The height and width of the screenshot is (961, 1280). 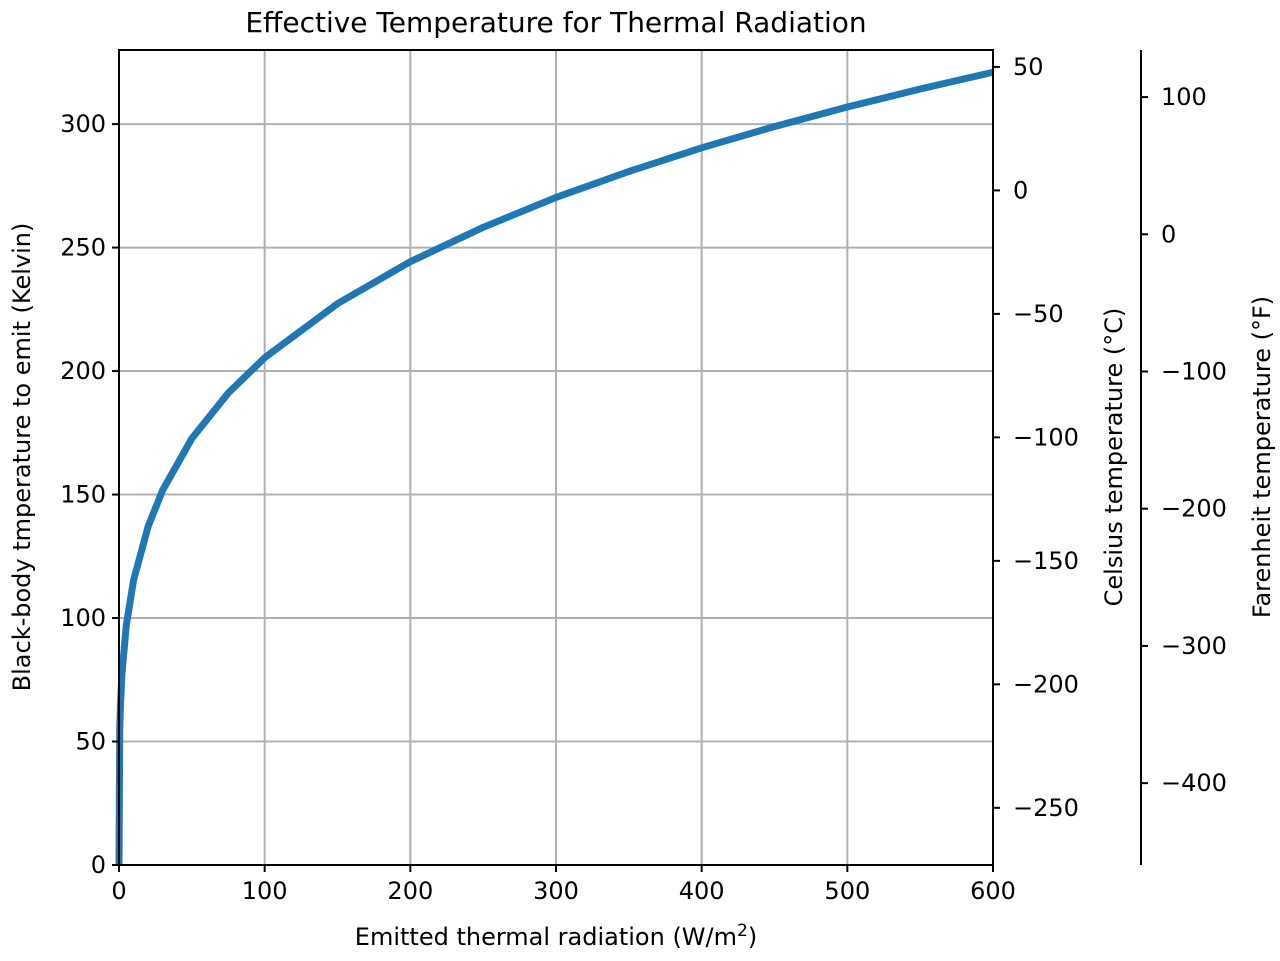 What do you see at coordinates (83, 124) in the screenshot?
I see `y-tick-label: 300` at bounding box center [83, 124].